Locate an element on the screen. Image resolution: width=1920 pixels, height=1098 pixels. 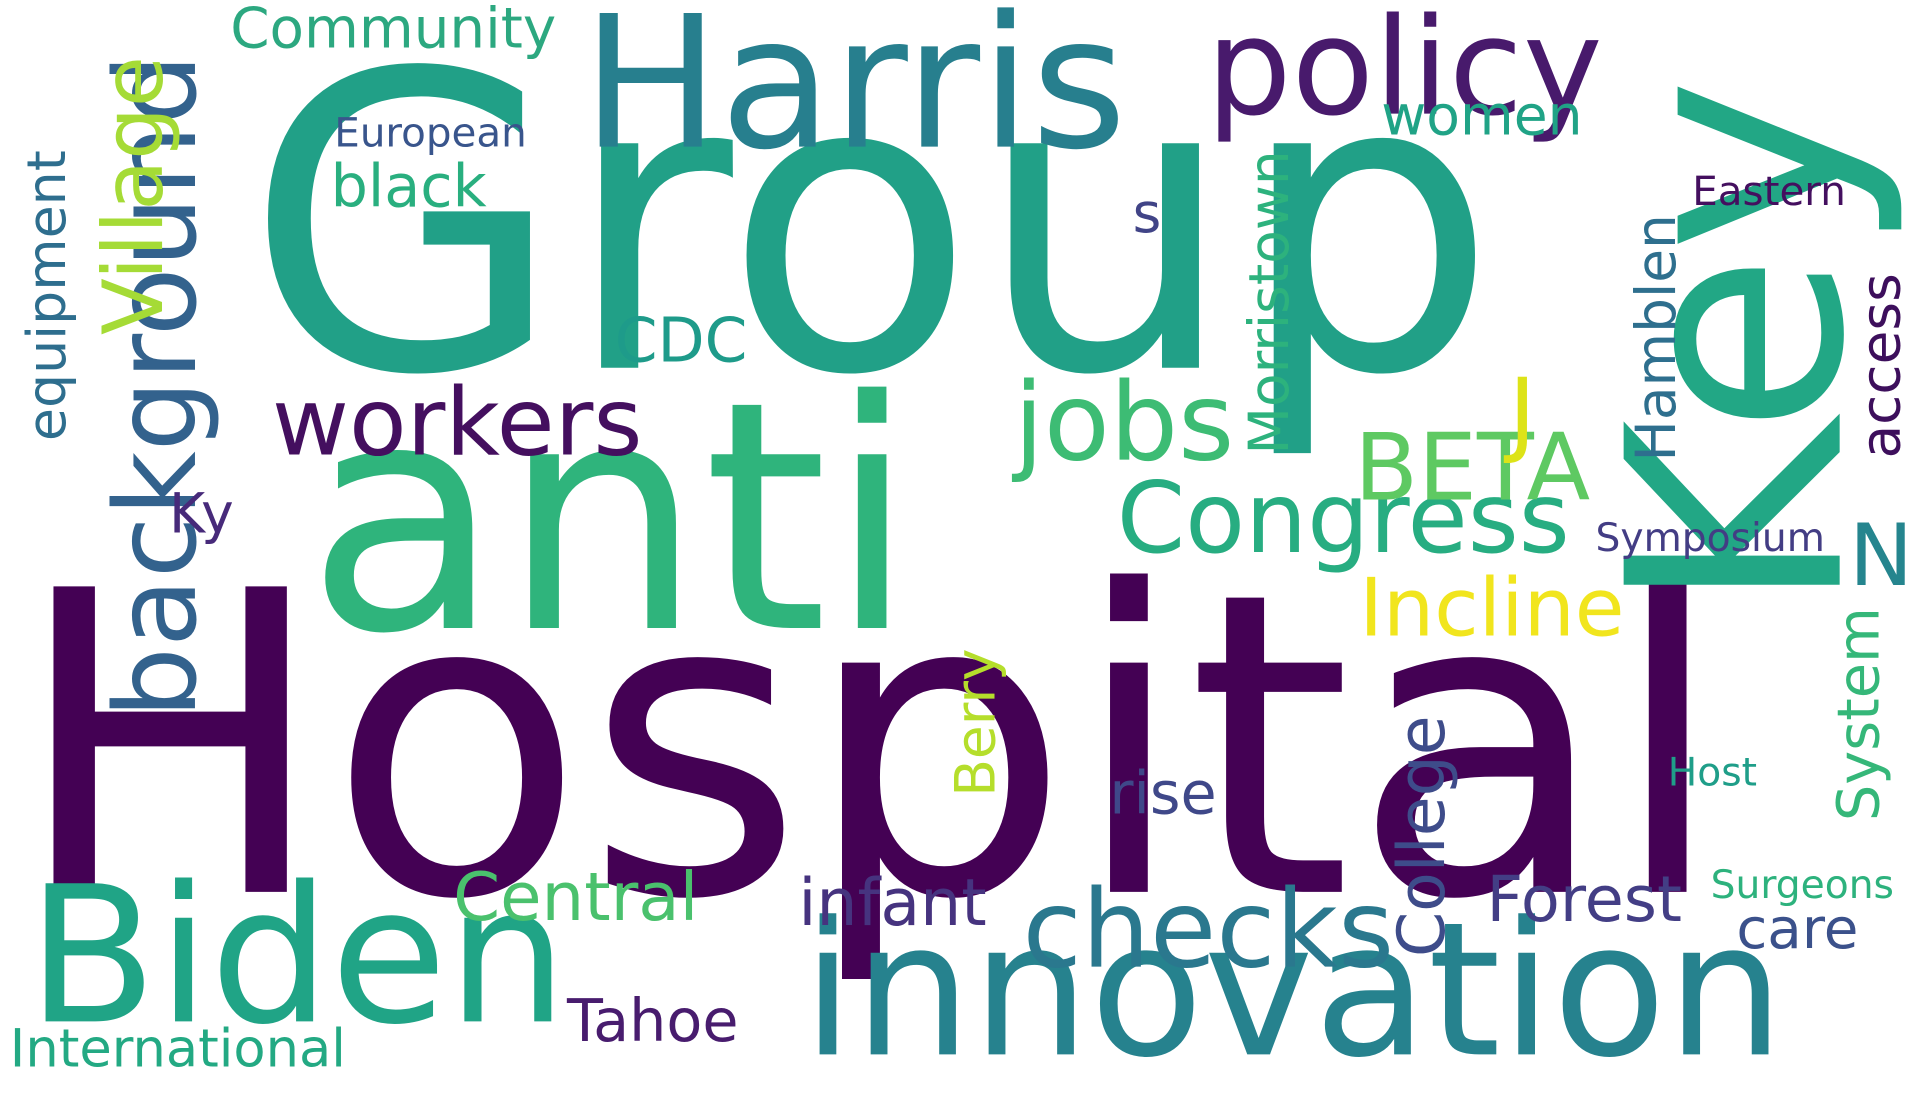
word-j: J is located at coordinates (1522, 412).